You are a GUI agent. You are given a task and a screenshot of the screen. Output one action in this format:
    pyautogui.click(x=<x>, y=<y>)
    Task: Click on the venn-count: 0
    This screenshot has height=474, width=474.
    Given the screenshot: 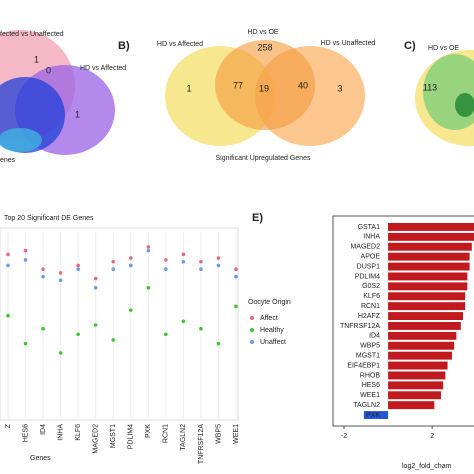 What is the action you would take?
    pyautogui.click(x=48, y=70)
    